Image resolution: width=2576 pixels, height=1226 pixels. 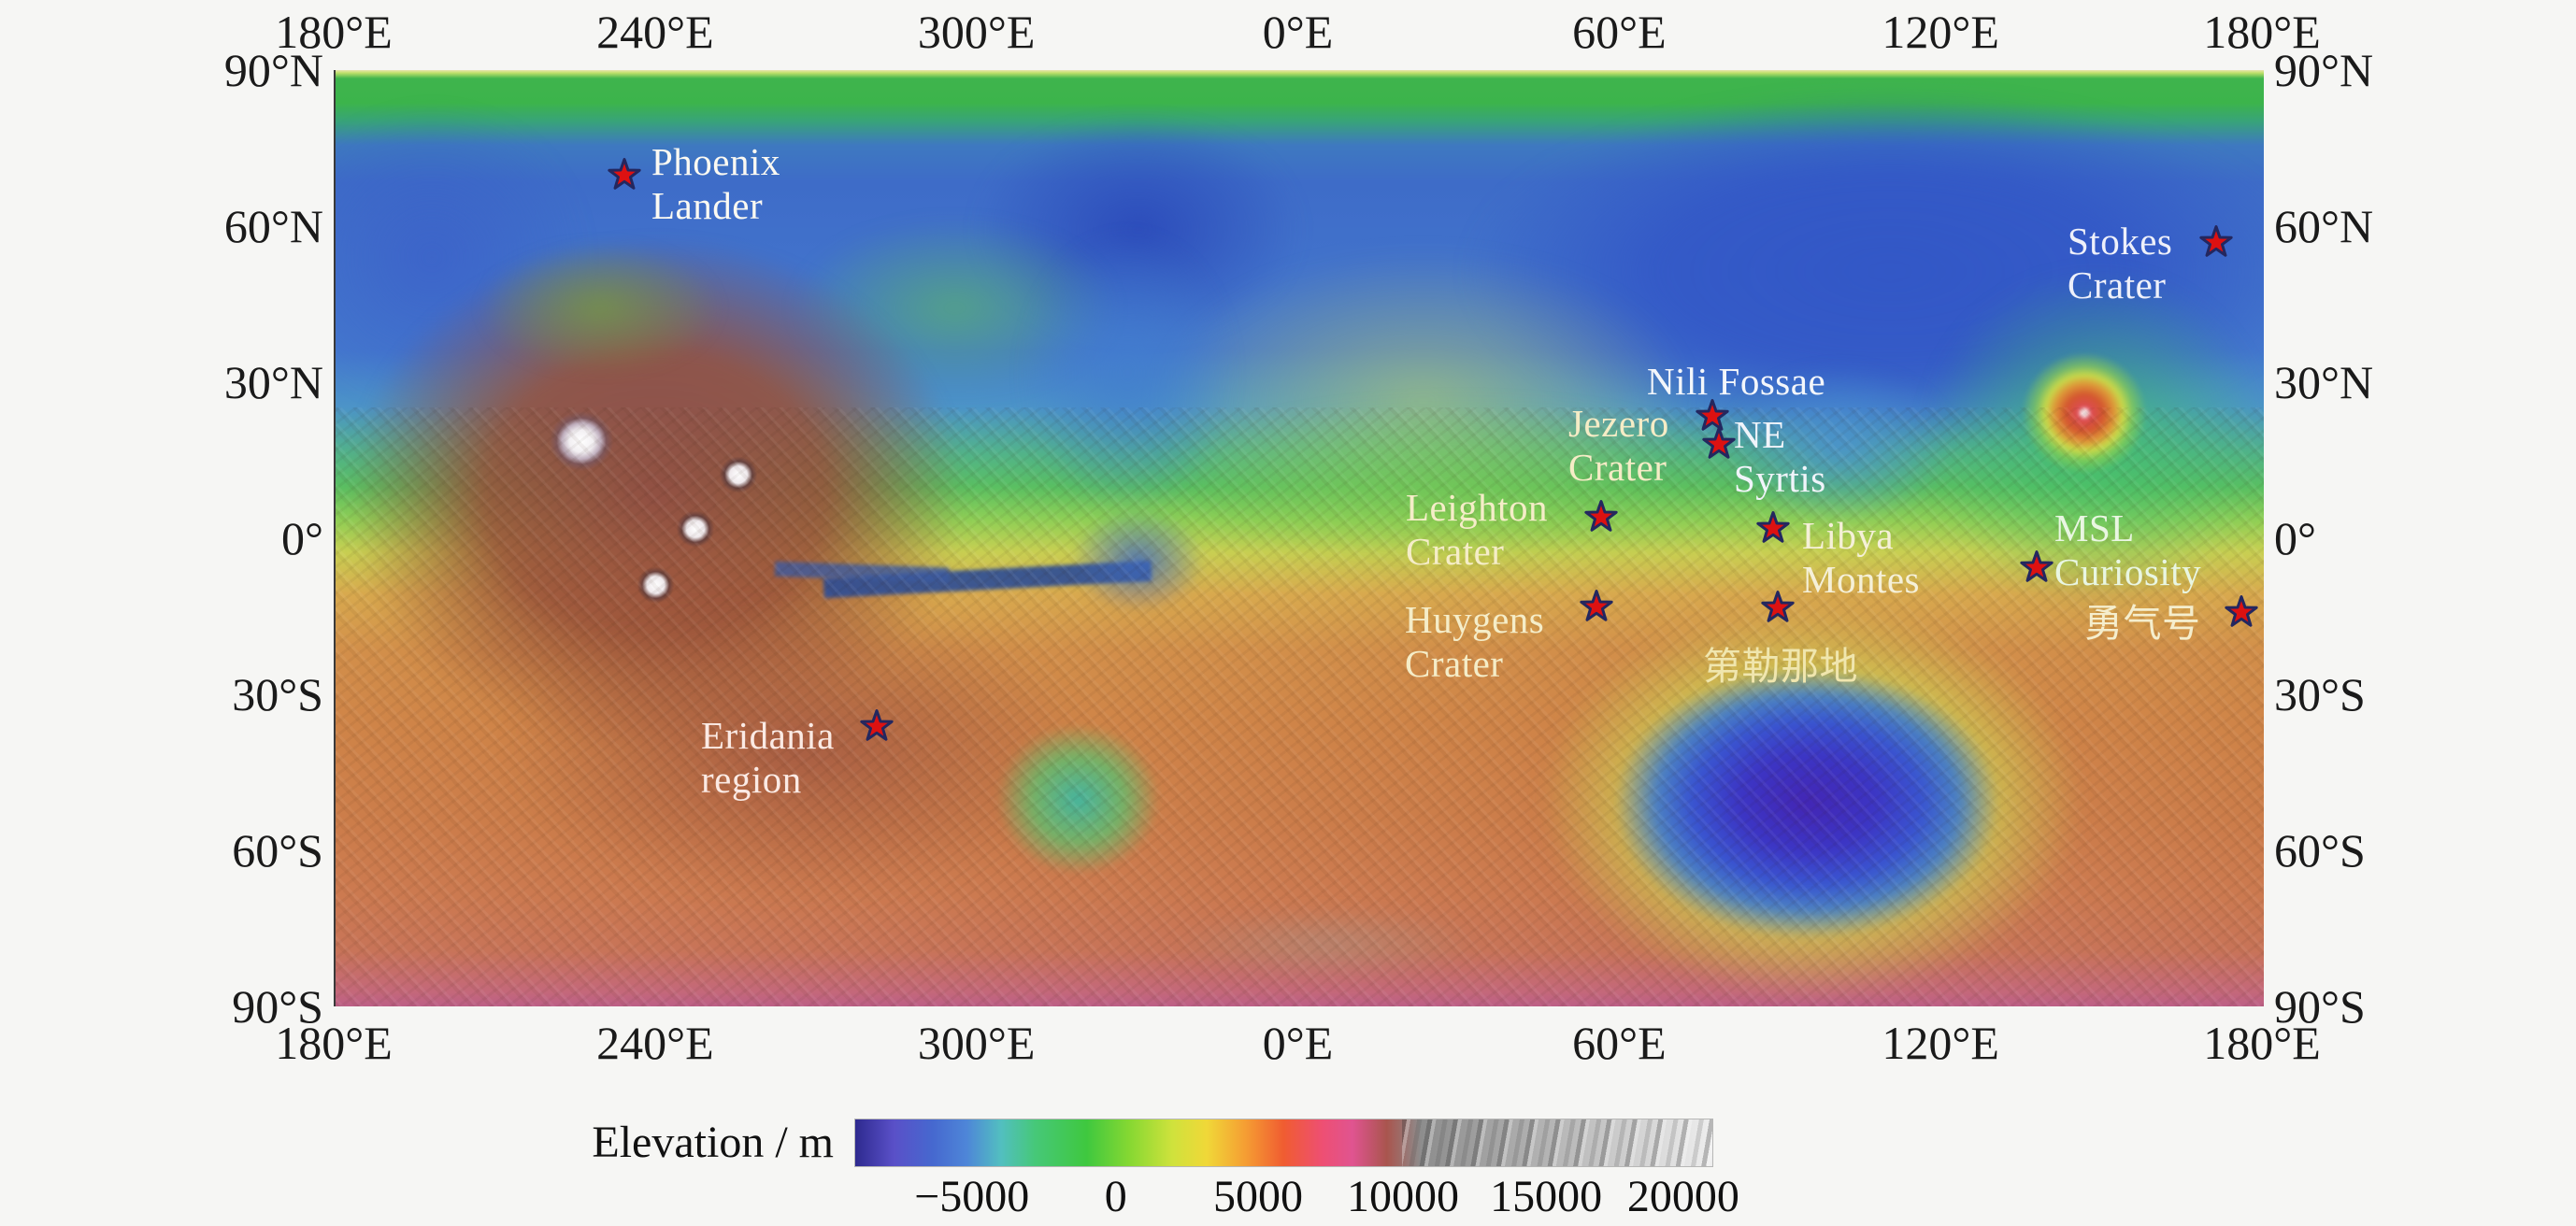 I want to click on map-feature-pavonis-mons, so click(x=695, y=529).